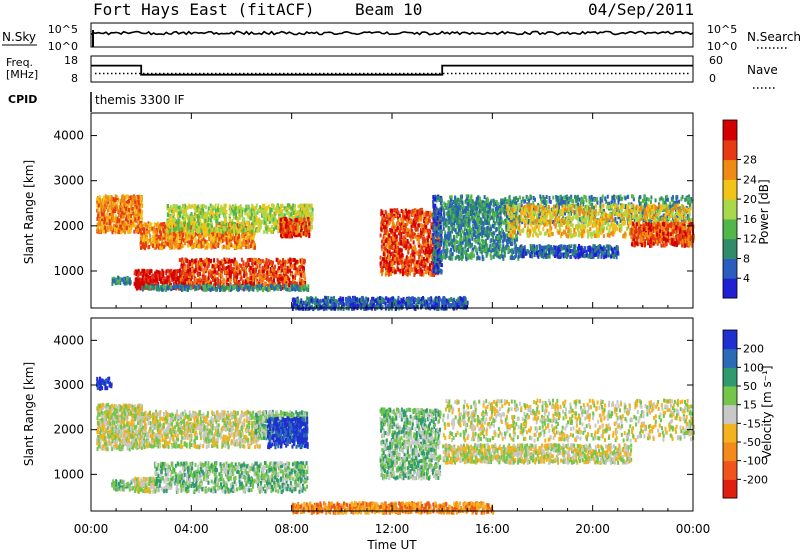 This screenshot has height=554, width=800. Describe the element at coordinates (392, 35) in the screenshot. I see `noise-panel-frame` at that location.